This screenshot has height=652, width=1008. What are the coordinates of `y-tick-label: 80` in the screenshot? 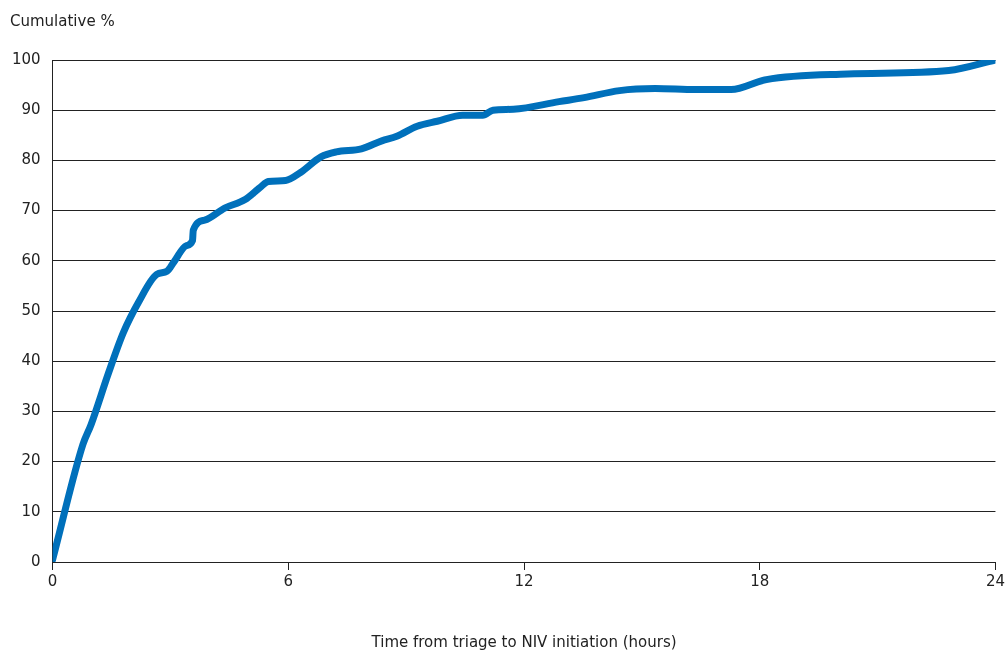 It's located at (31, 159).